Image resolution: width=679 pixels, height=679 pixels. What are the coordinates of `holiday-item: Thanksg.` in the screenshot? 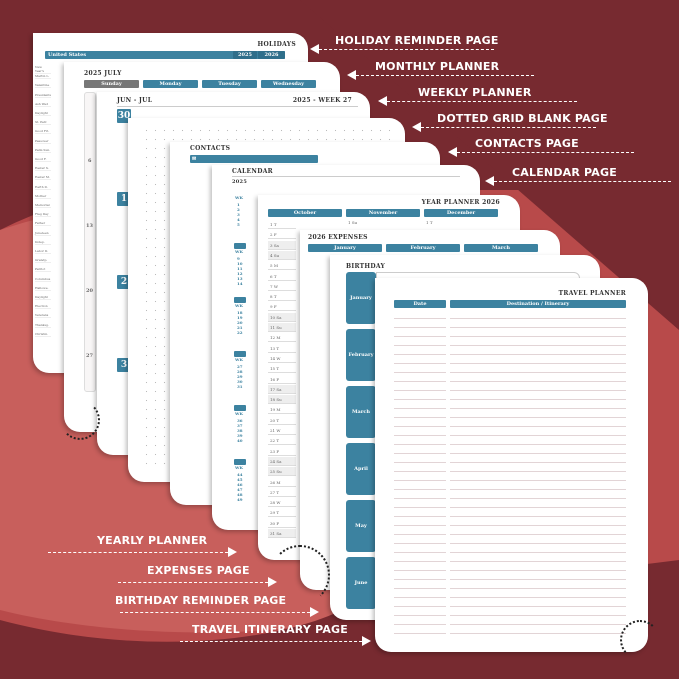 It's located at (43, 325).